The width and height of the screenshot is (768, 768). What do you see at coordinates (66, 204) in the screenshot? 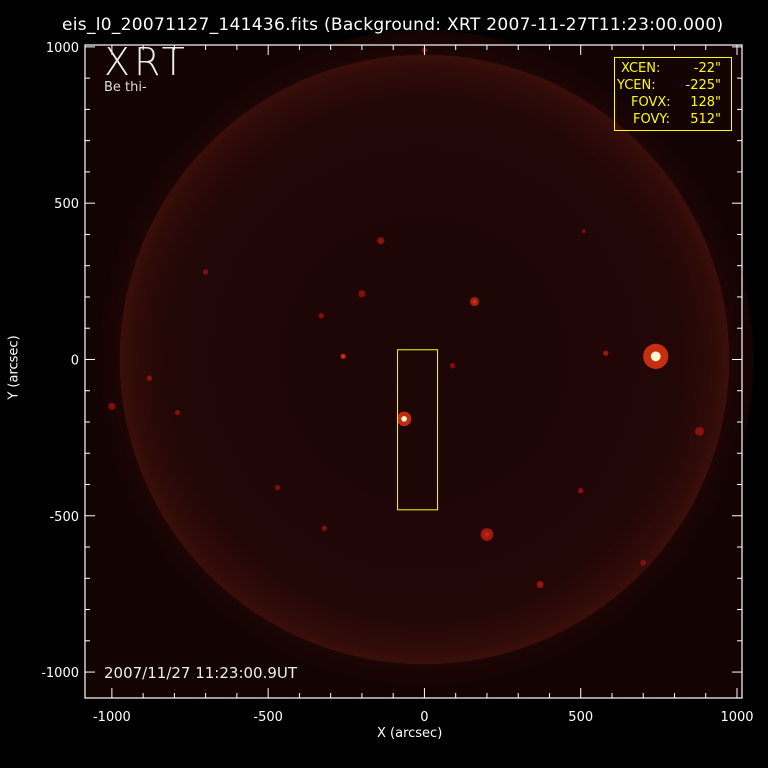
I see `y-tick-label: 500` at bounding box center [66, 204].